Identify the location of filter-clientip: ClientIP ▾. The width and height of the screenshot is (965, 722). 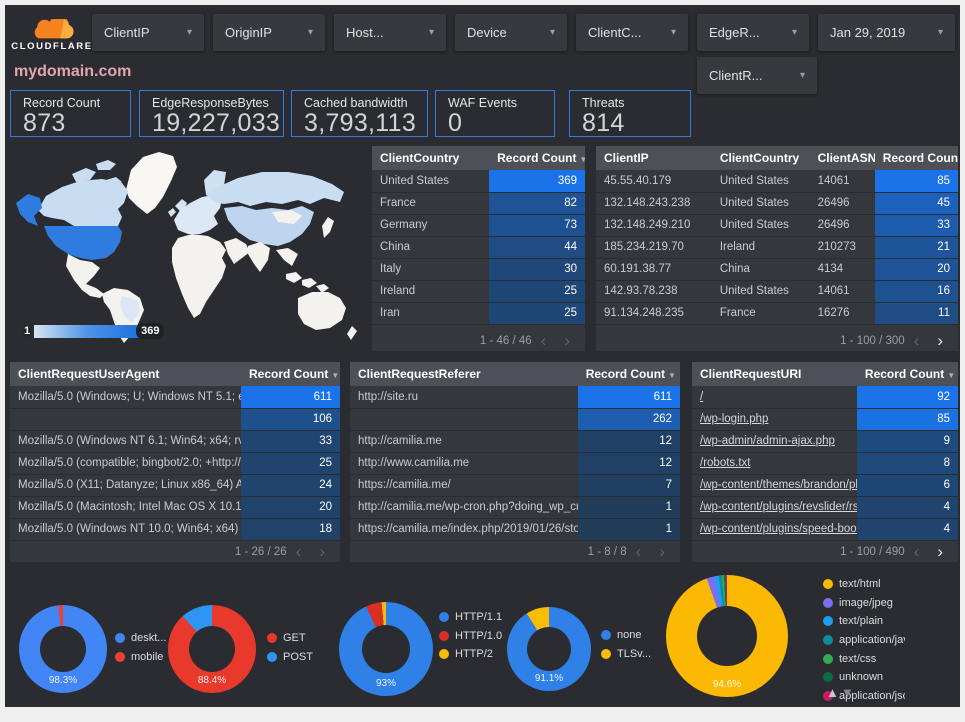
(148, 32).